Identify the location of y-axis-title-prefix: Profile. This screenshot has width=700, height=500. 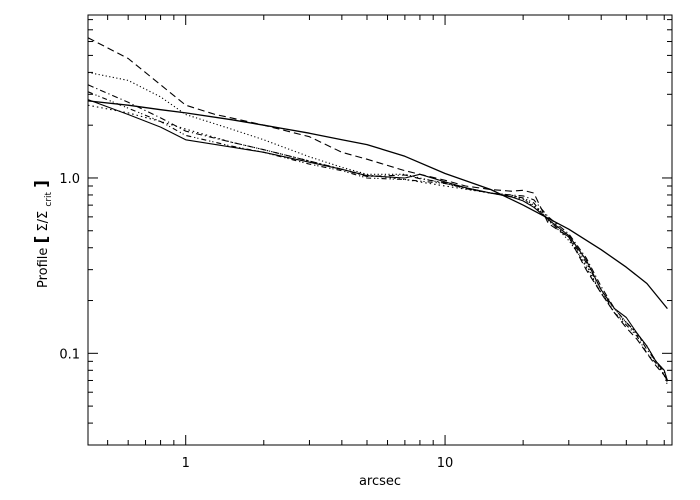
(43, 265).